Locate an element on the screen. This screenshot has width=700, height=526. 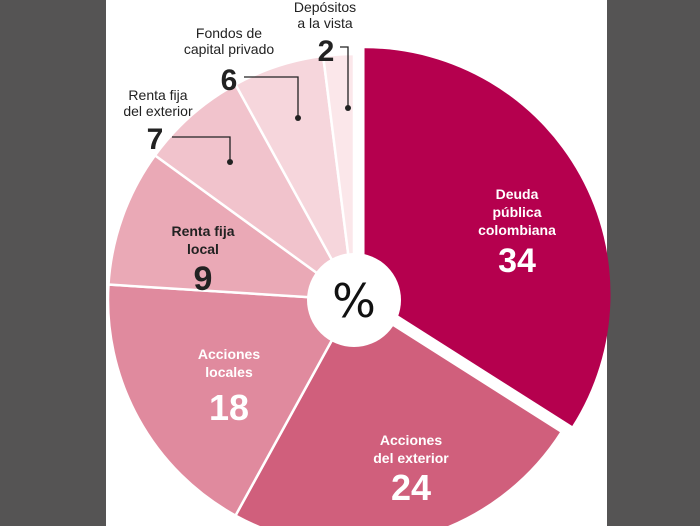
slice-name-acciones_locales: Acciones is located at coordinates (229, 354).